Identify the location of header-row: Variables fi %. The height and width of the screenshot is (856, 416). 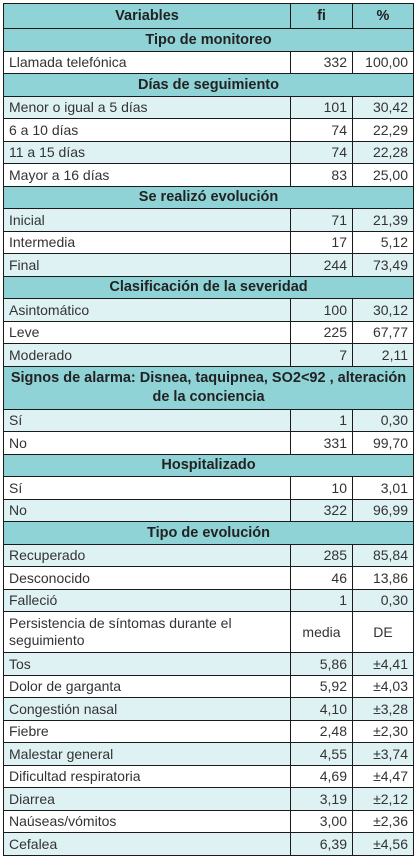
(208, 16).